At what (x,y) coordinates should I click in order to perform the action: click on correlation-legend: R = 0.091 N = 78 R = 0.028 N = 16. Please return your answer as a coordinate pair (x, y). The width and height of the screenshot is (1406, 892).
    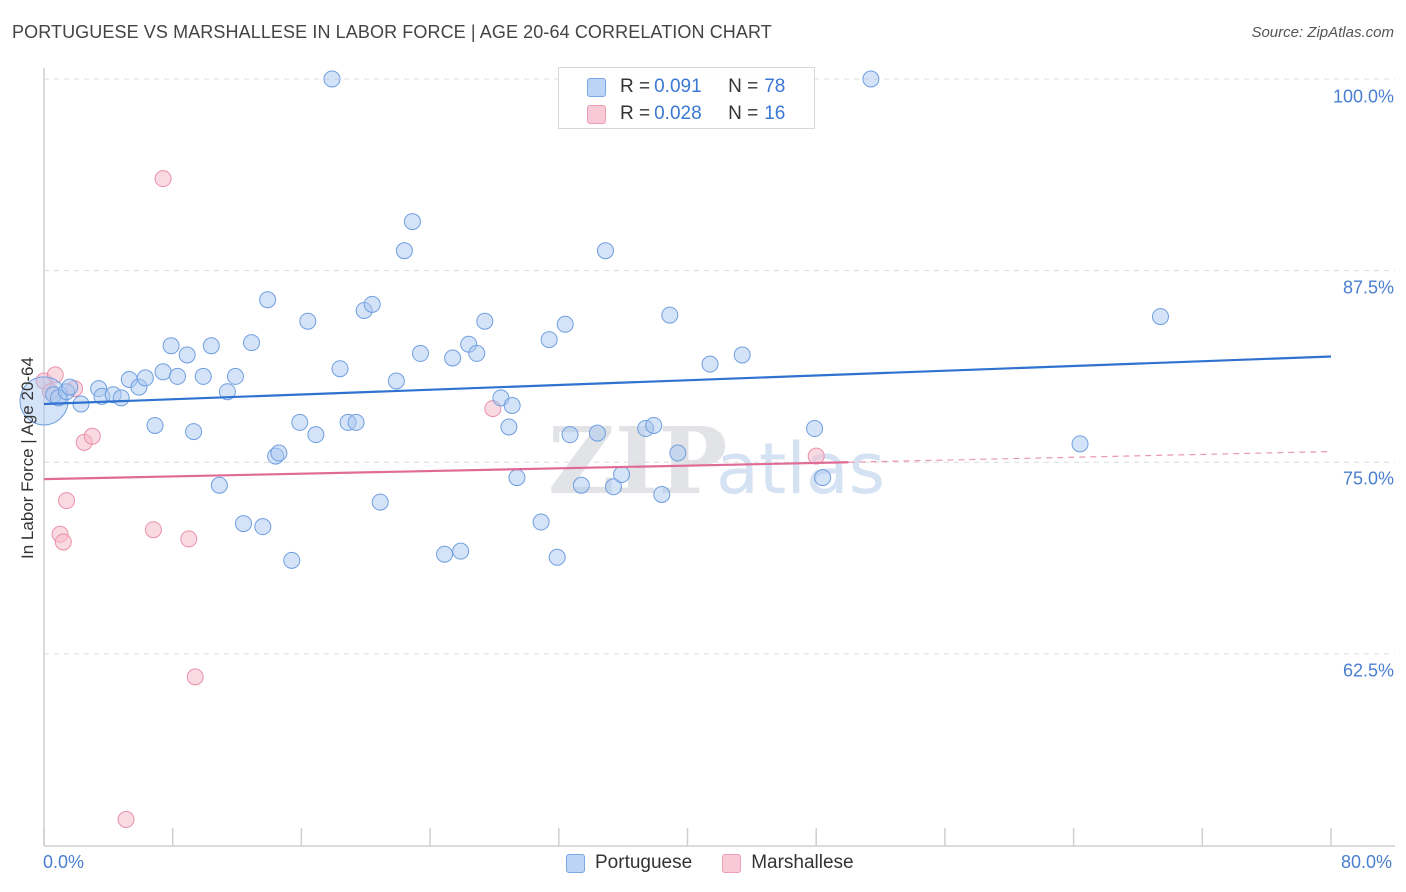
    Looking at the image, I should click on (686, 98).